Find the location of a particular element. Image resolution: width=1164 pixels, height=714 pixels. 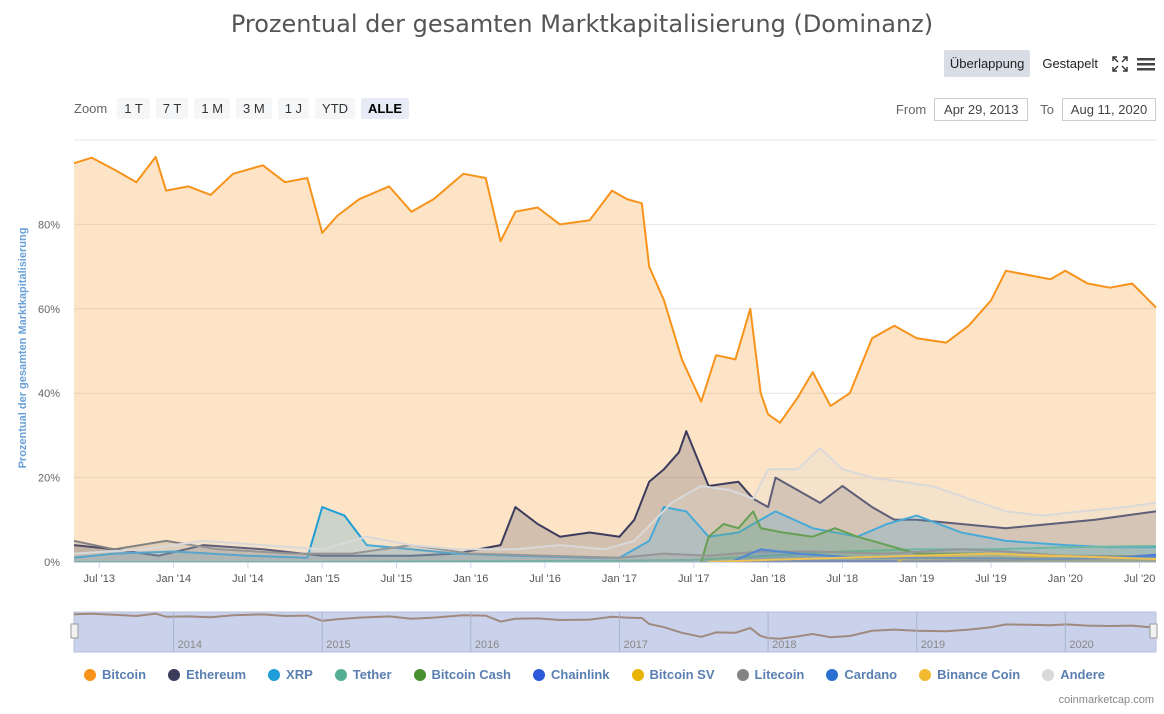

legend-item-xrp: XRP is located at coordinates (290, 674).